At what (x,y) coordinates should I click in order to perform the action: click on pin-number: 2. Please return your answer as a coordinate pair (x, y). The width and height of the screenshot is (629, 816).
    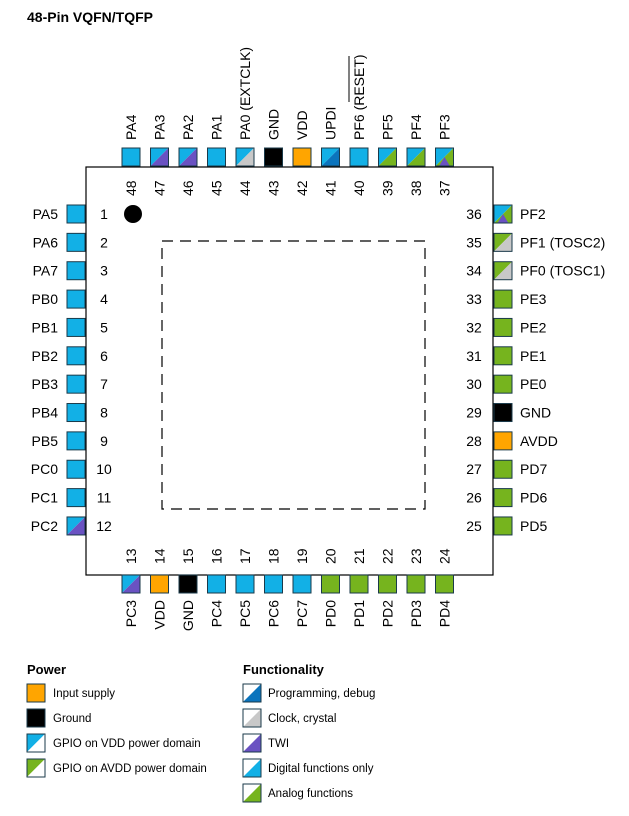
    Looking at the image, I should click on (104, 242).